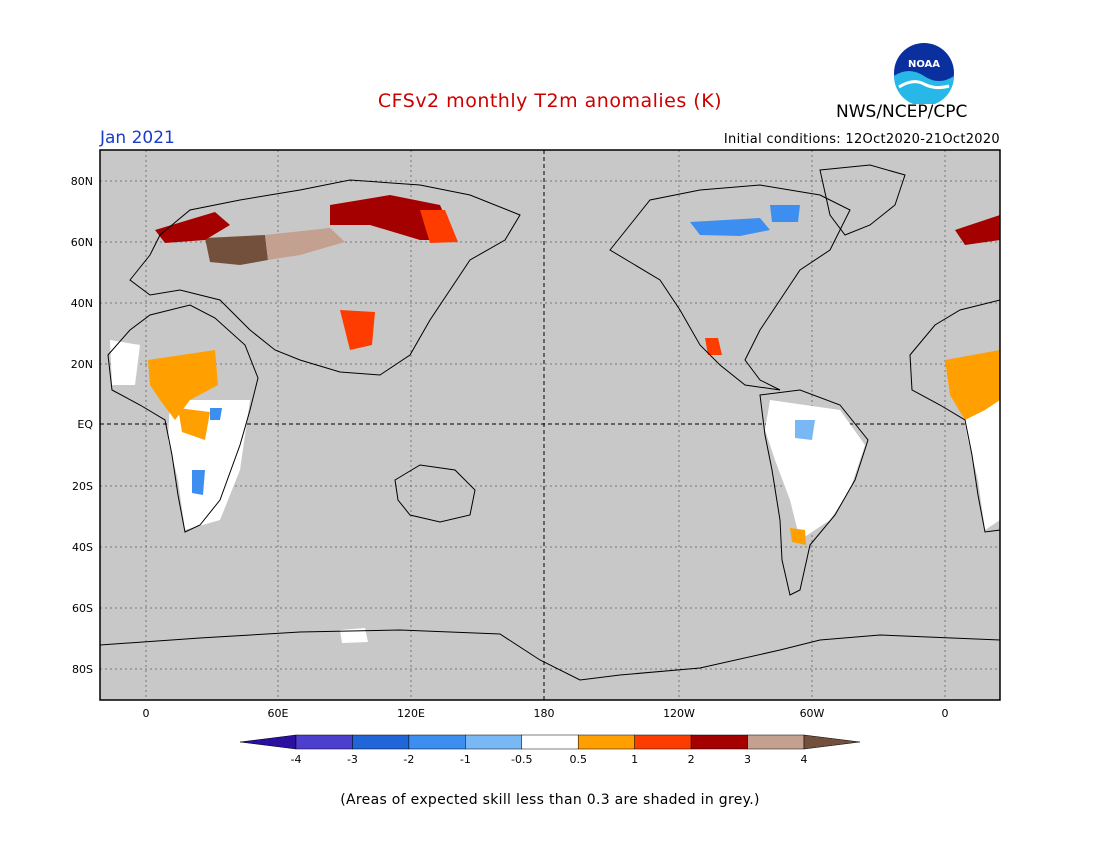 The height and width of the screenshot is (850, 1100). What do you see at coordinates (278, 713) in the screenshot?
I see `lon-label: 60E` at bounding box center [278, 713].